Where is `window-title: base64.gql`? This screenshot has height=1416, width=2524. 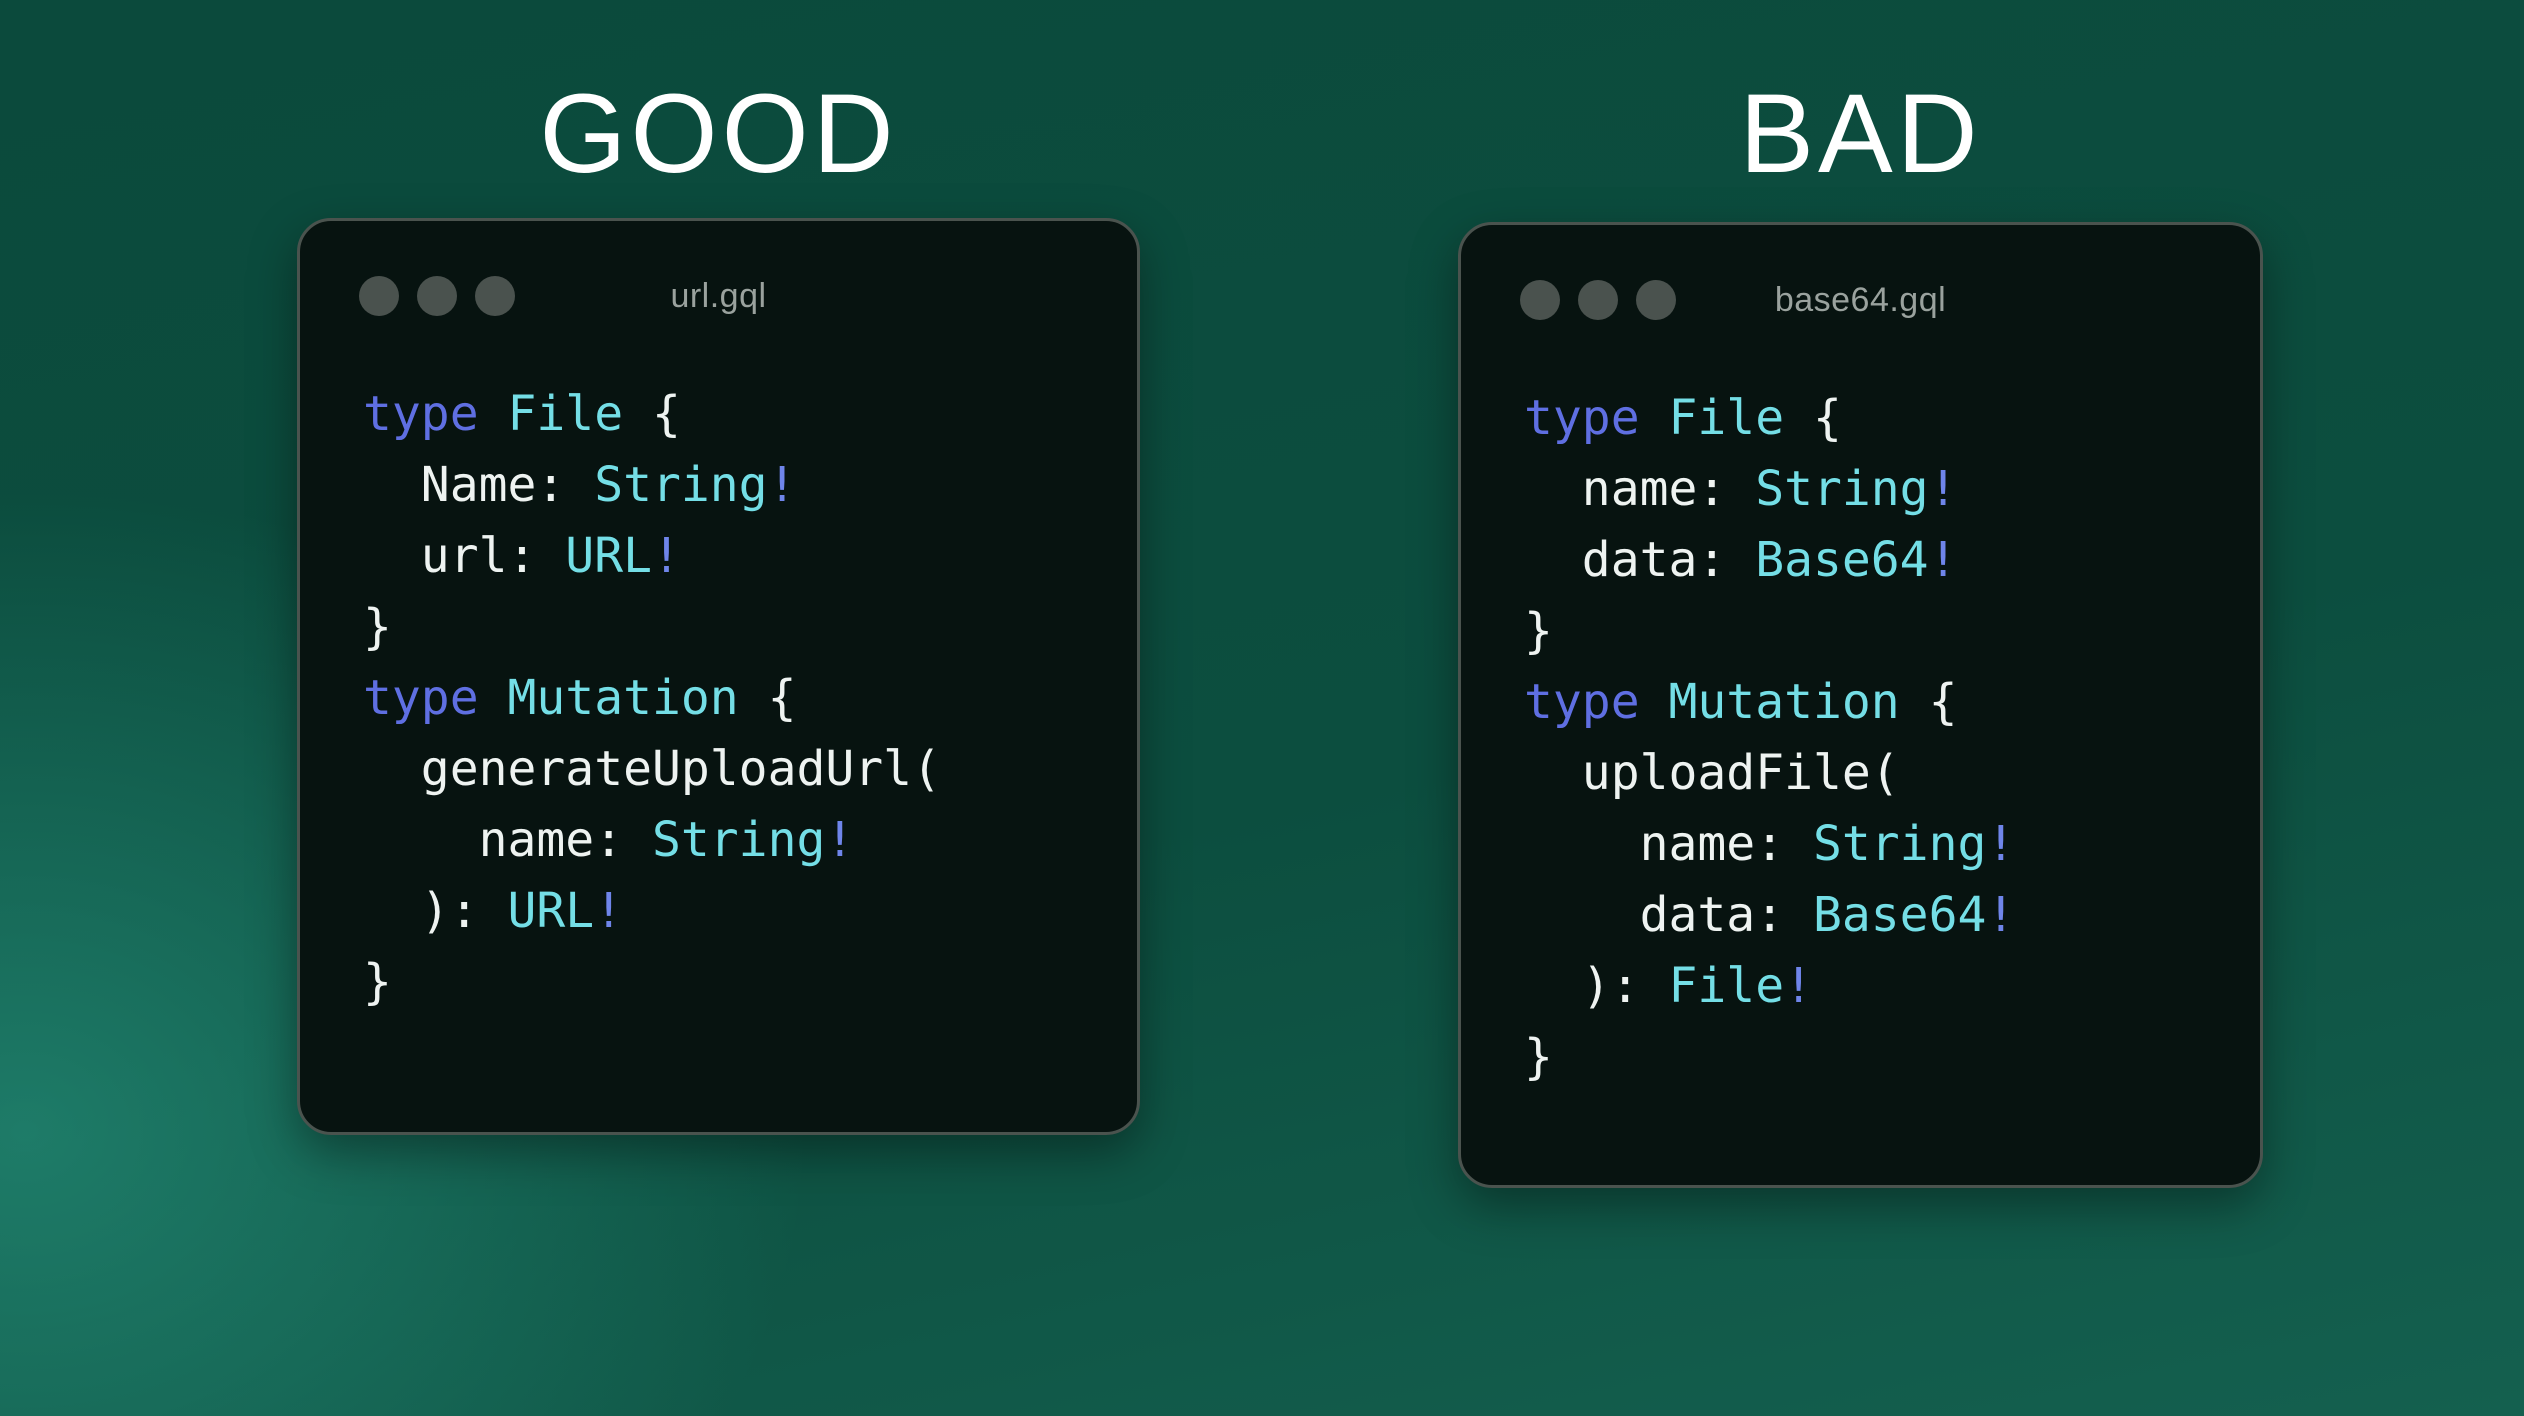 window-title: base64.gql is located at coordinates (1860, 299).